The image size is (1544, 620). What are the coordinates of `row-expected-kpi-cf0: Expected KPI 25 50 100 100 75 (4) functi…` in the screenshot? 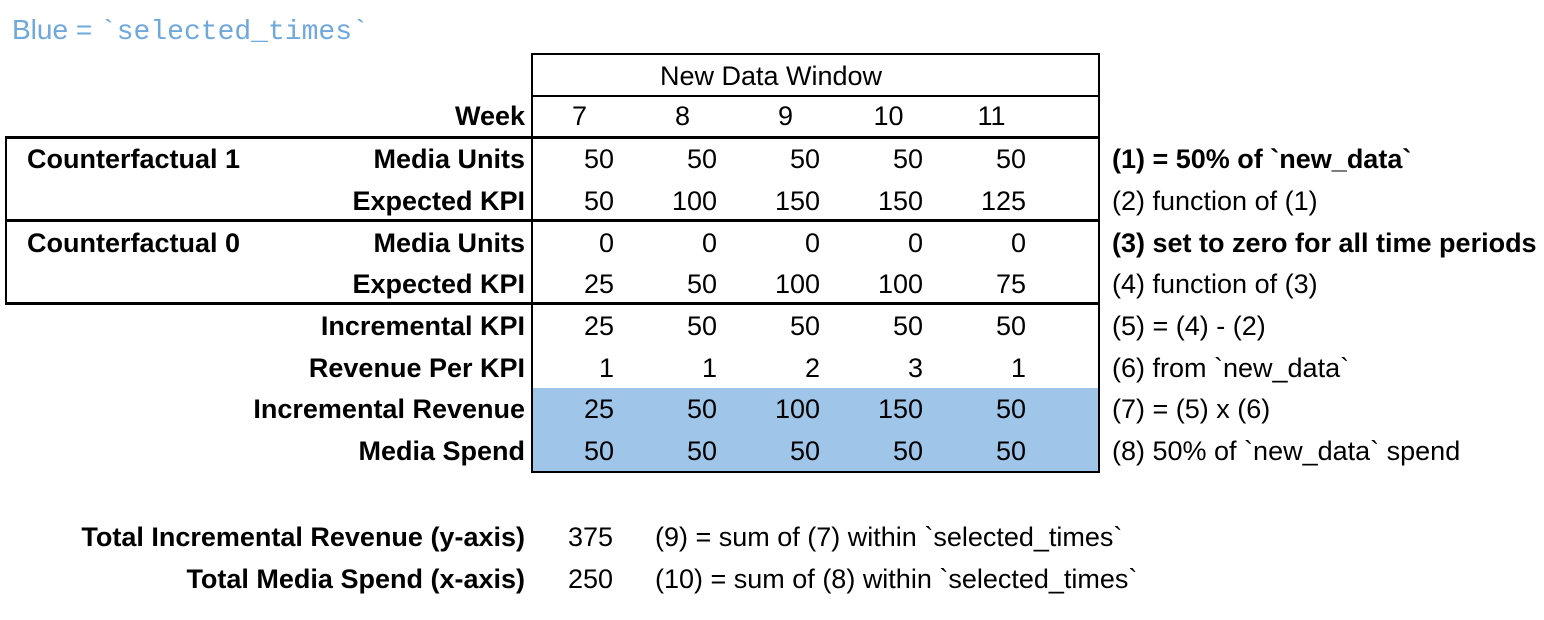 It's located at (772, 284).